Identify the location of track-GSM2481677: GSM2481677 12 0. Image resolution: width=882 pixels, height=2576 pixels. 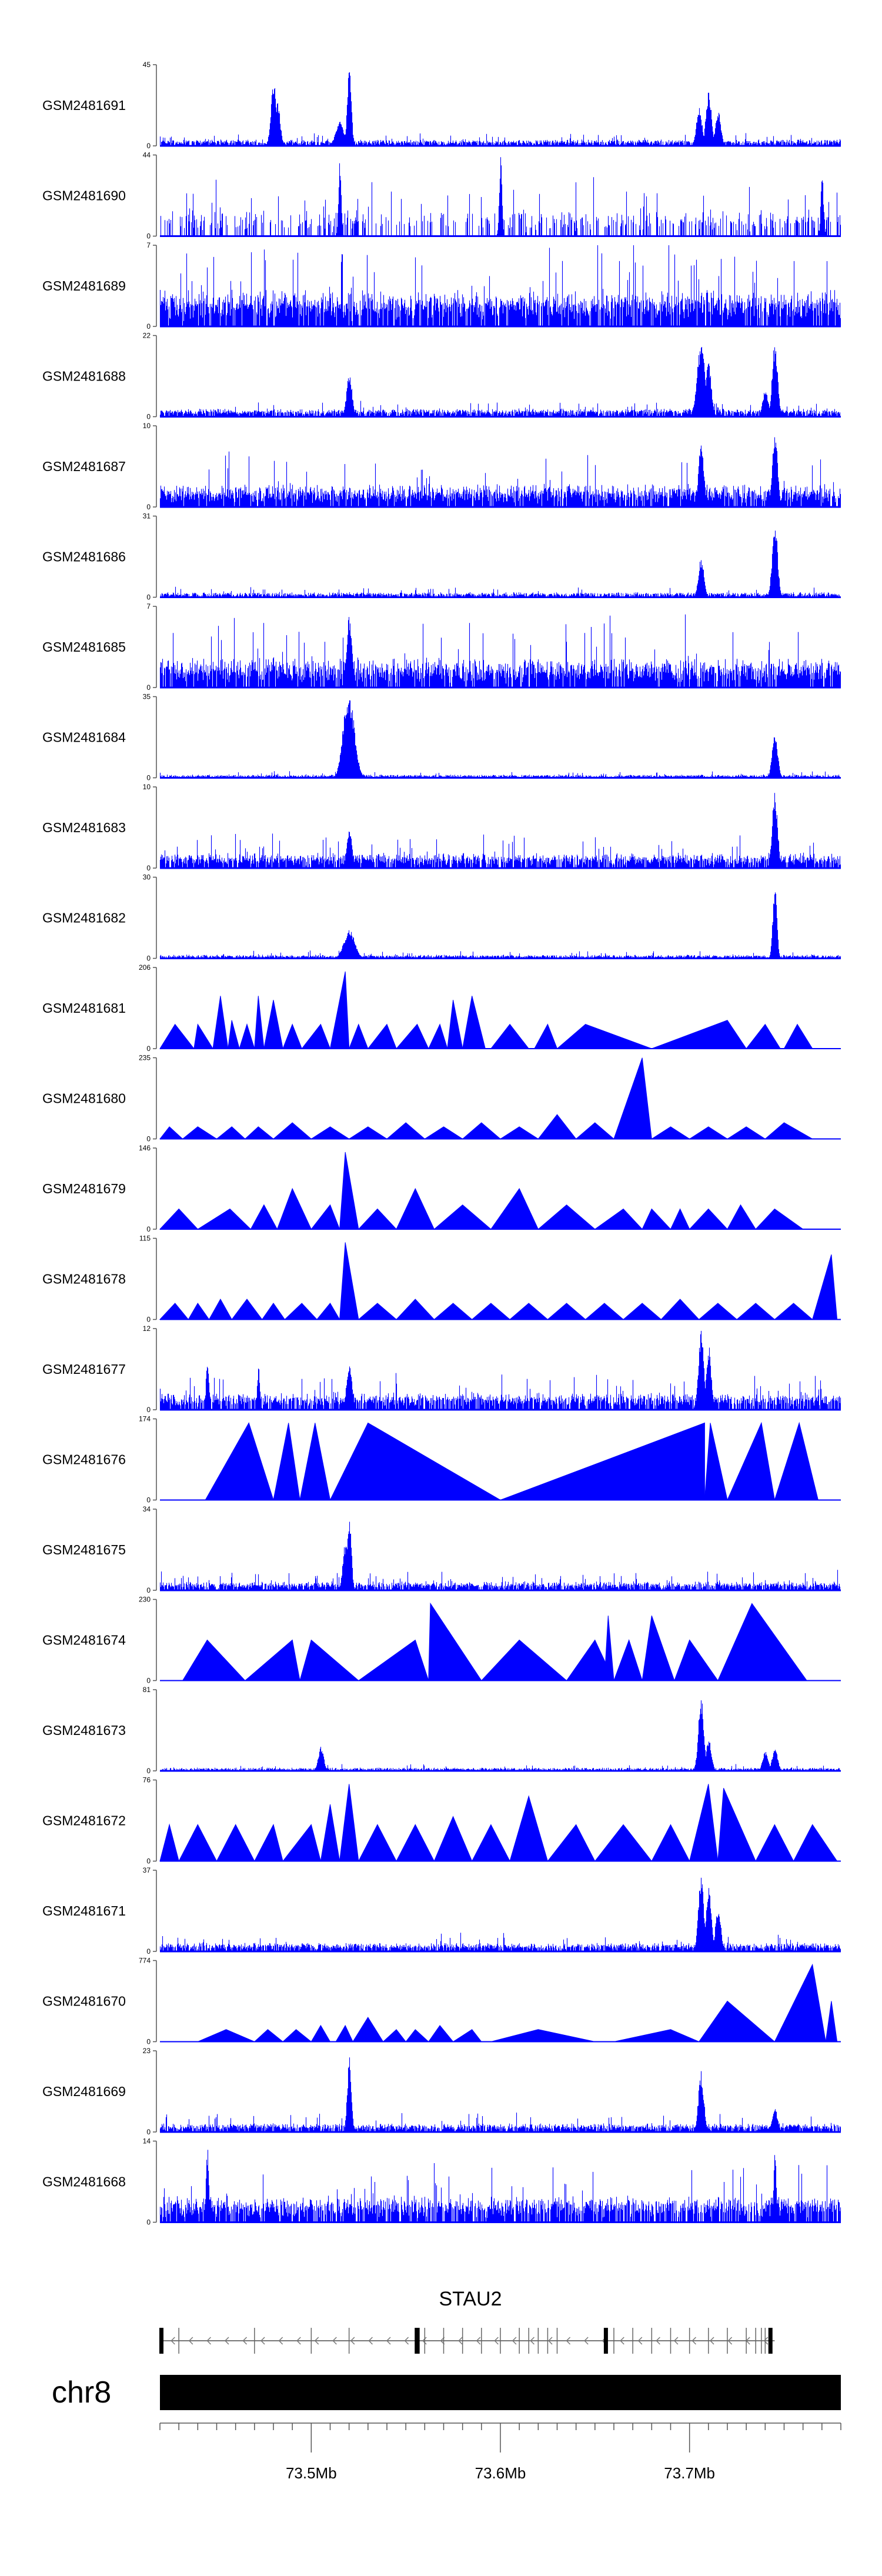
(441, 1369).